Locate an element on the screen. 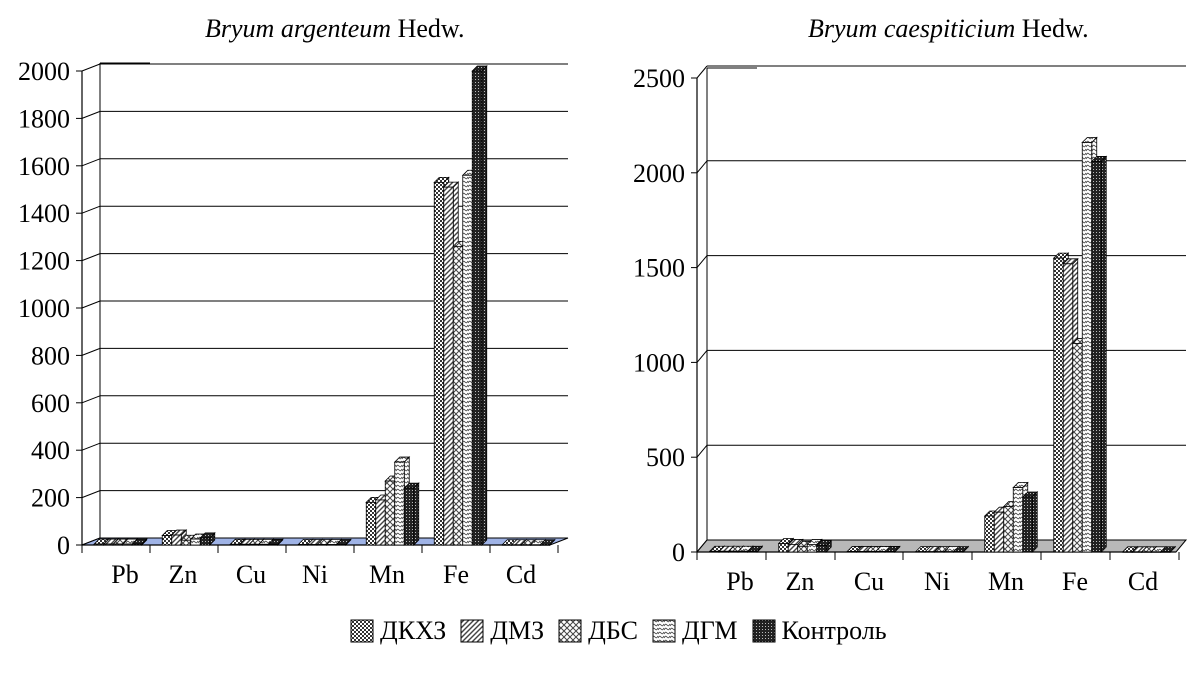 Image resolution: width=1192 pixels, height=675 pixels. legend: ДКХЗ ДМЗ ДБС ДГМ Контроль is located at coordinates (625, 631).